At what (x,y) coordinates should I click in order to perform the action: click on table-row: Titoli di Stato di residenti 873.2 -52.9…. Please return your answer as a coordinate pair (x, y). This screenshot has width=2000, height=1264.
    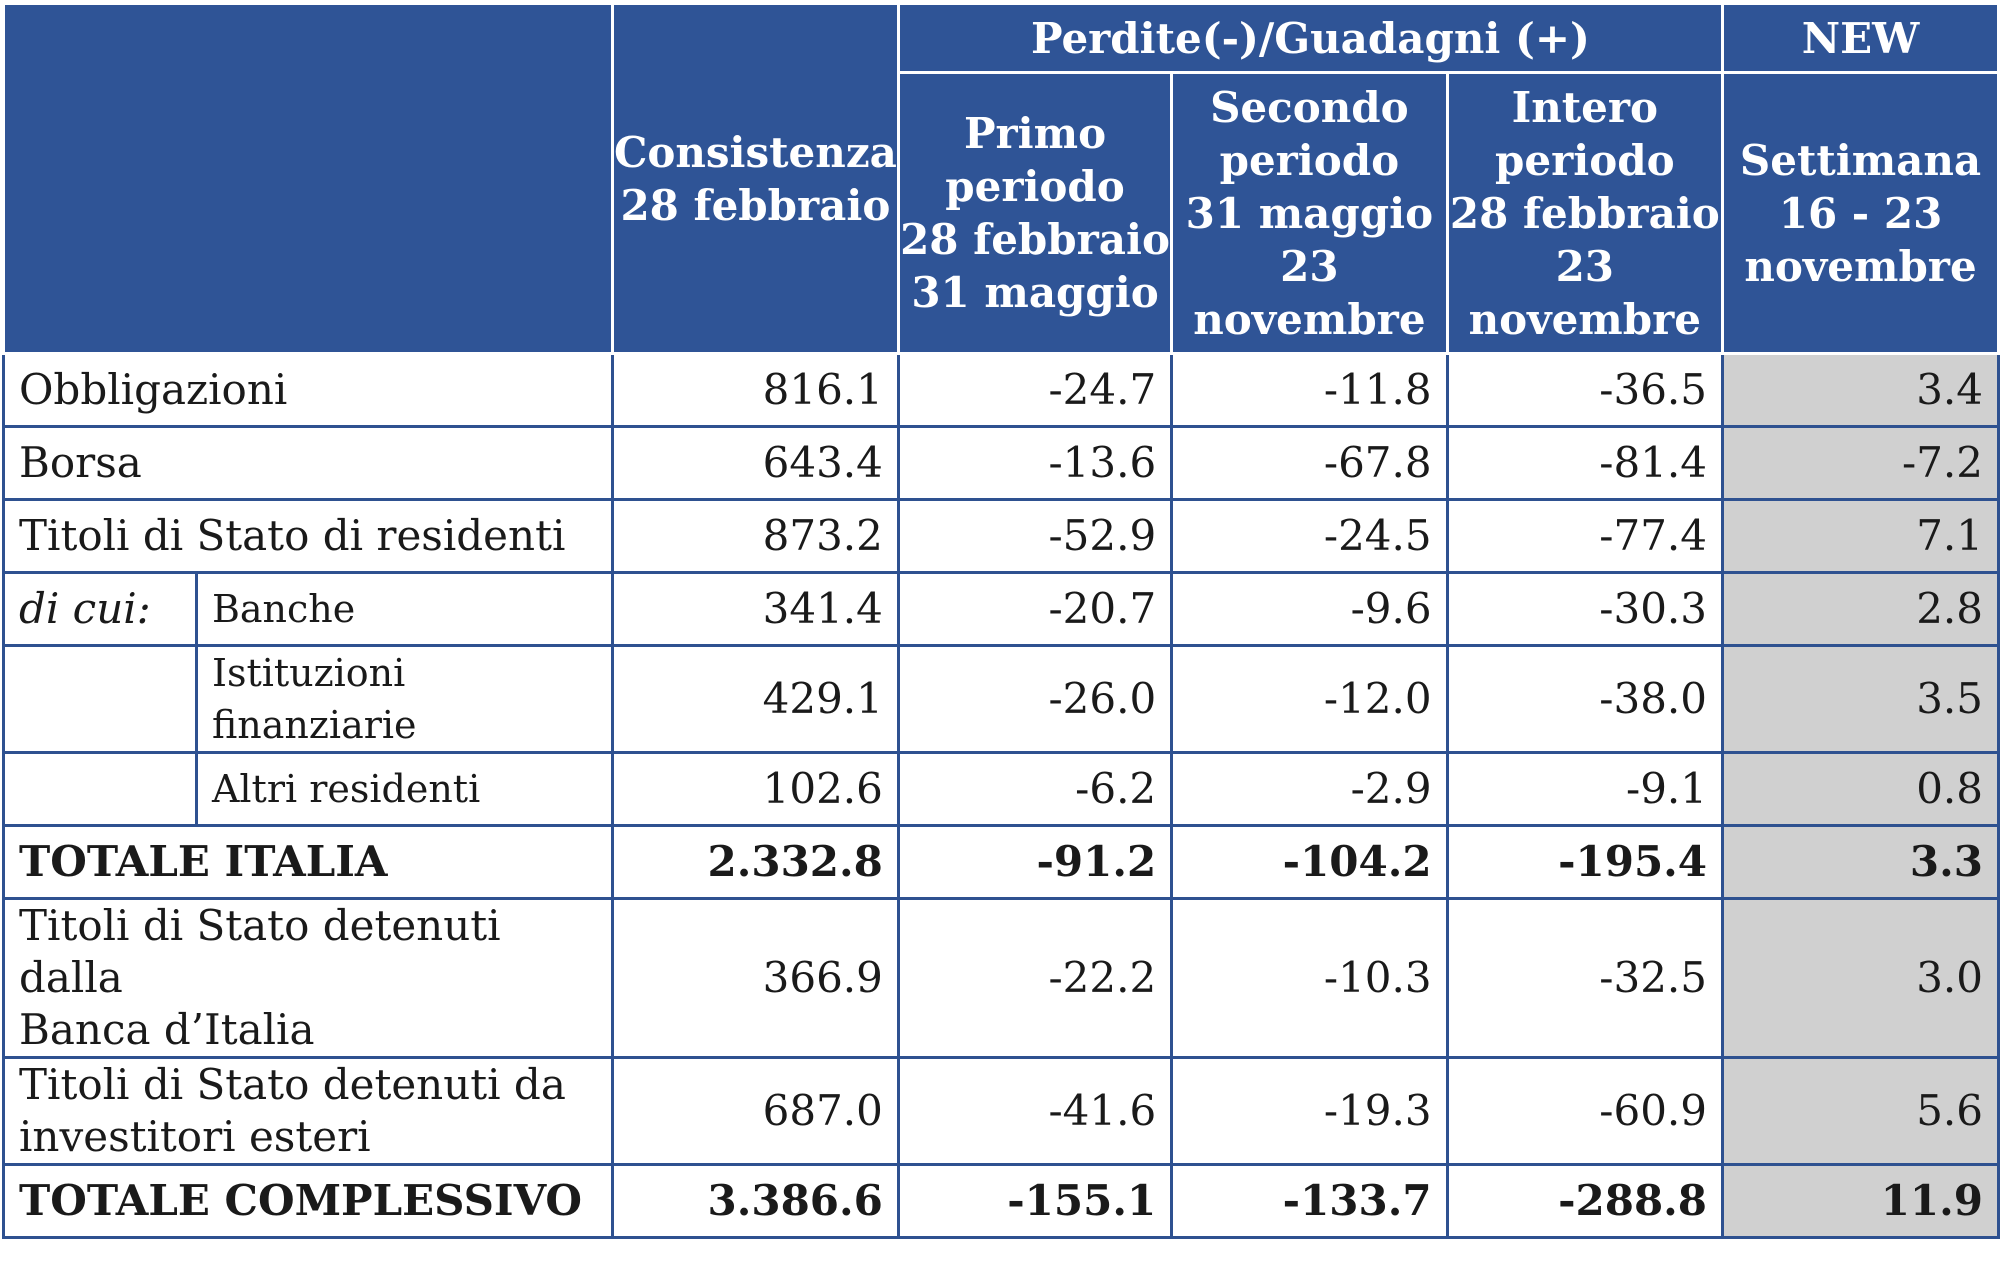
    Looking at the image, I should click on (1001, 536).